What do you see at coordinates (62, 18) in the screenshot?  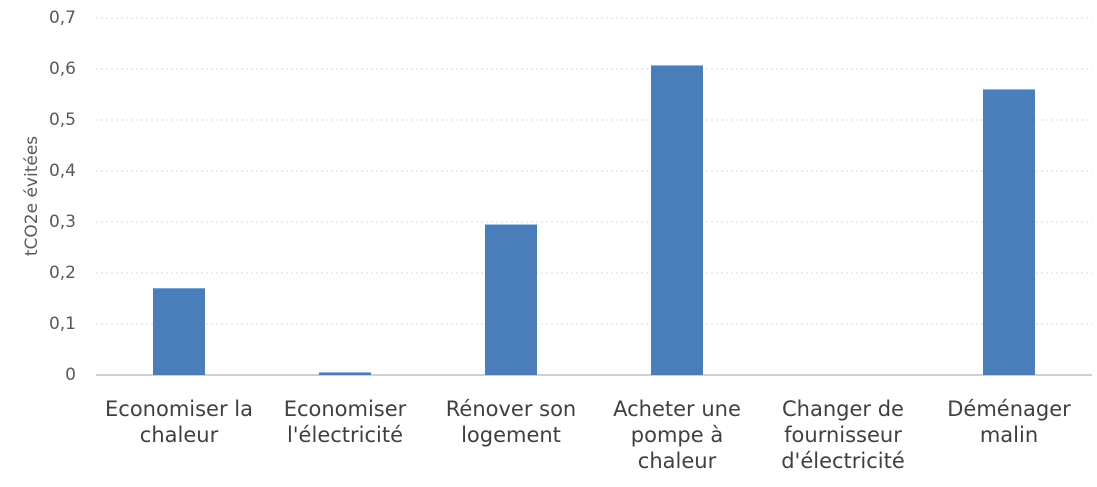 I see `y-tick-label: 0,7` at bounding box center [62, 18].